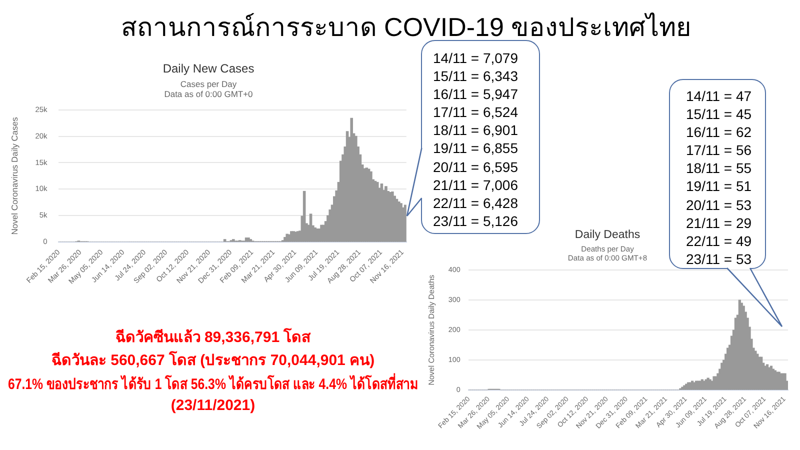  Describe the element at coordinates (719, 168) in the screenshot. I see `text: 18/11 = 55` at that location.